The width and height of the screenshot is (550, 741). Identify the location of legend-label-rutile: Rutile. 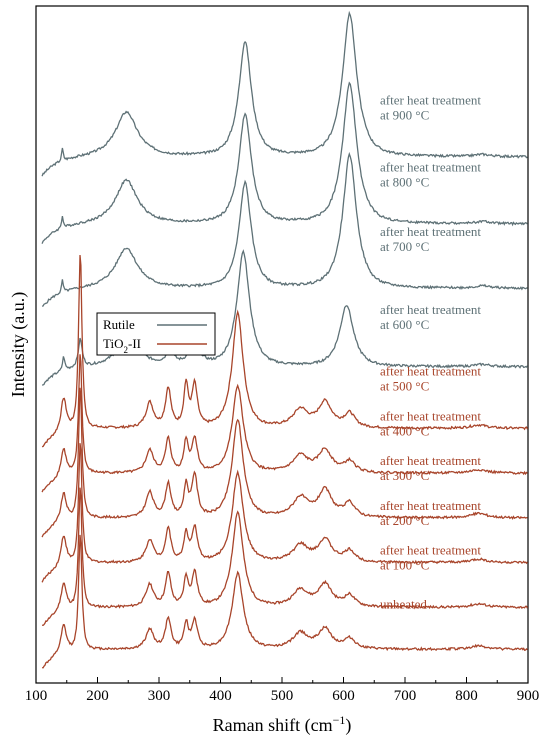
(119, 324).